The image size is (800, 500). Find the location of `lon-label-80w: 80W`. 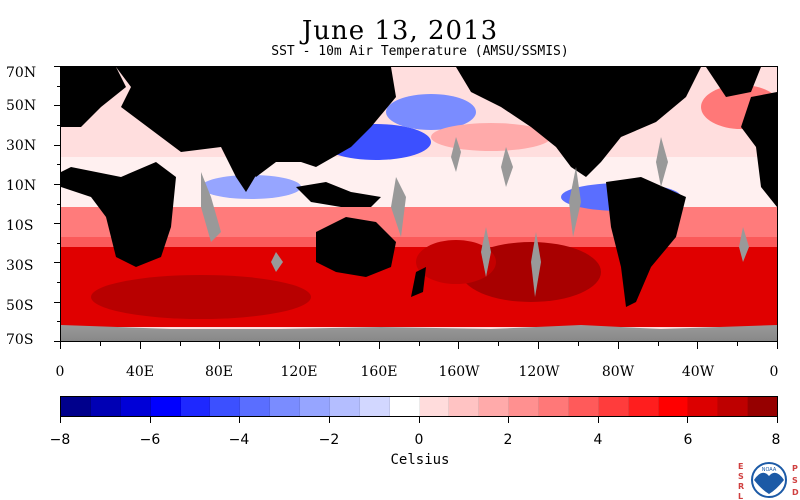

lon-label-80w: 80W is located at coordinates (618, 372).